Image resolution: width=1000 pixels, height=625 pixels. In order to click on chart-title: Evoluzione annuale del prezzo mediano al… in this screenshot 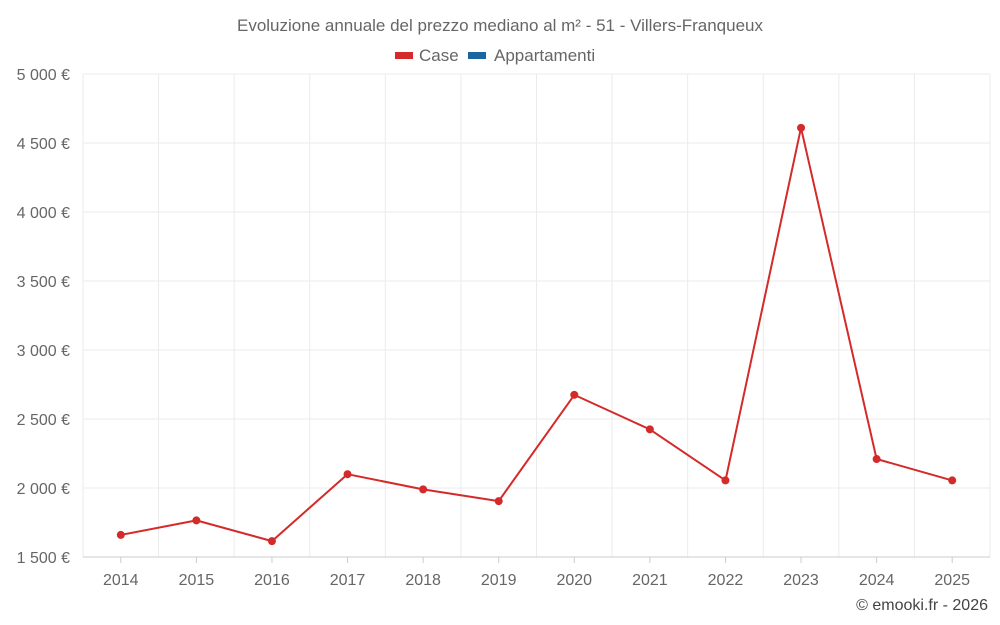, I will do `click(500, 25)`.